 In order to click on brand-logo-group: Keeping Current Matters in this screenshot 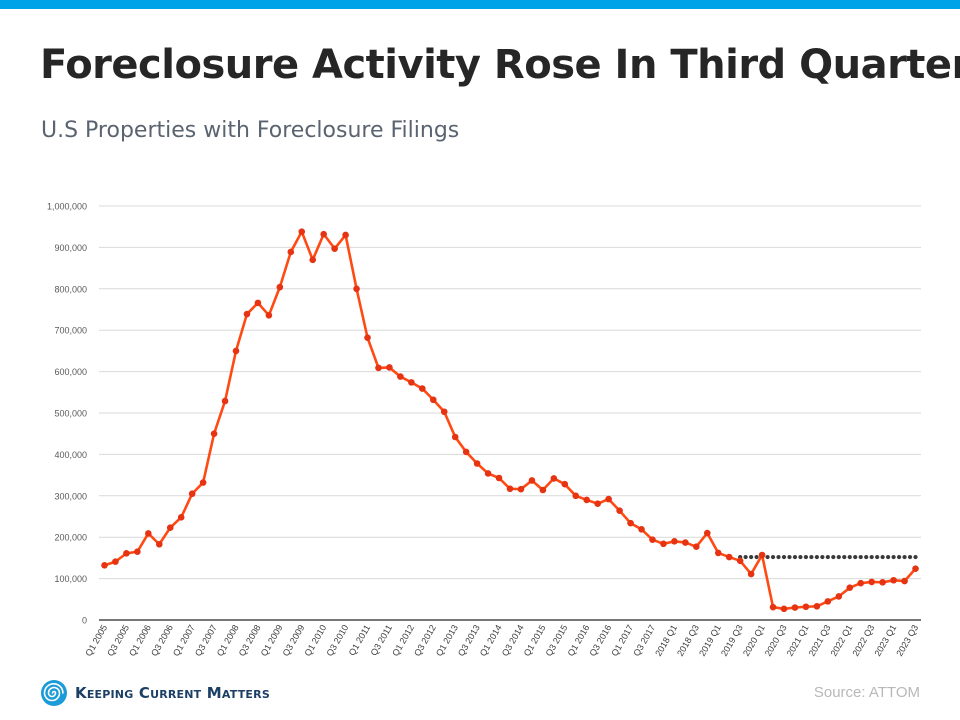, I will do `click(155, 693)`.